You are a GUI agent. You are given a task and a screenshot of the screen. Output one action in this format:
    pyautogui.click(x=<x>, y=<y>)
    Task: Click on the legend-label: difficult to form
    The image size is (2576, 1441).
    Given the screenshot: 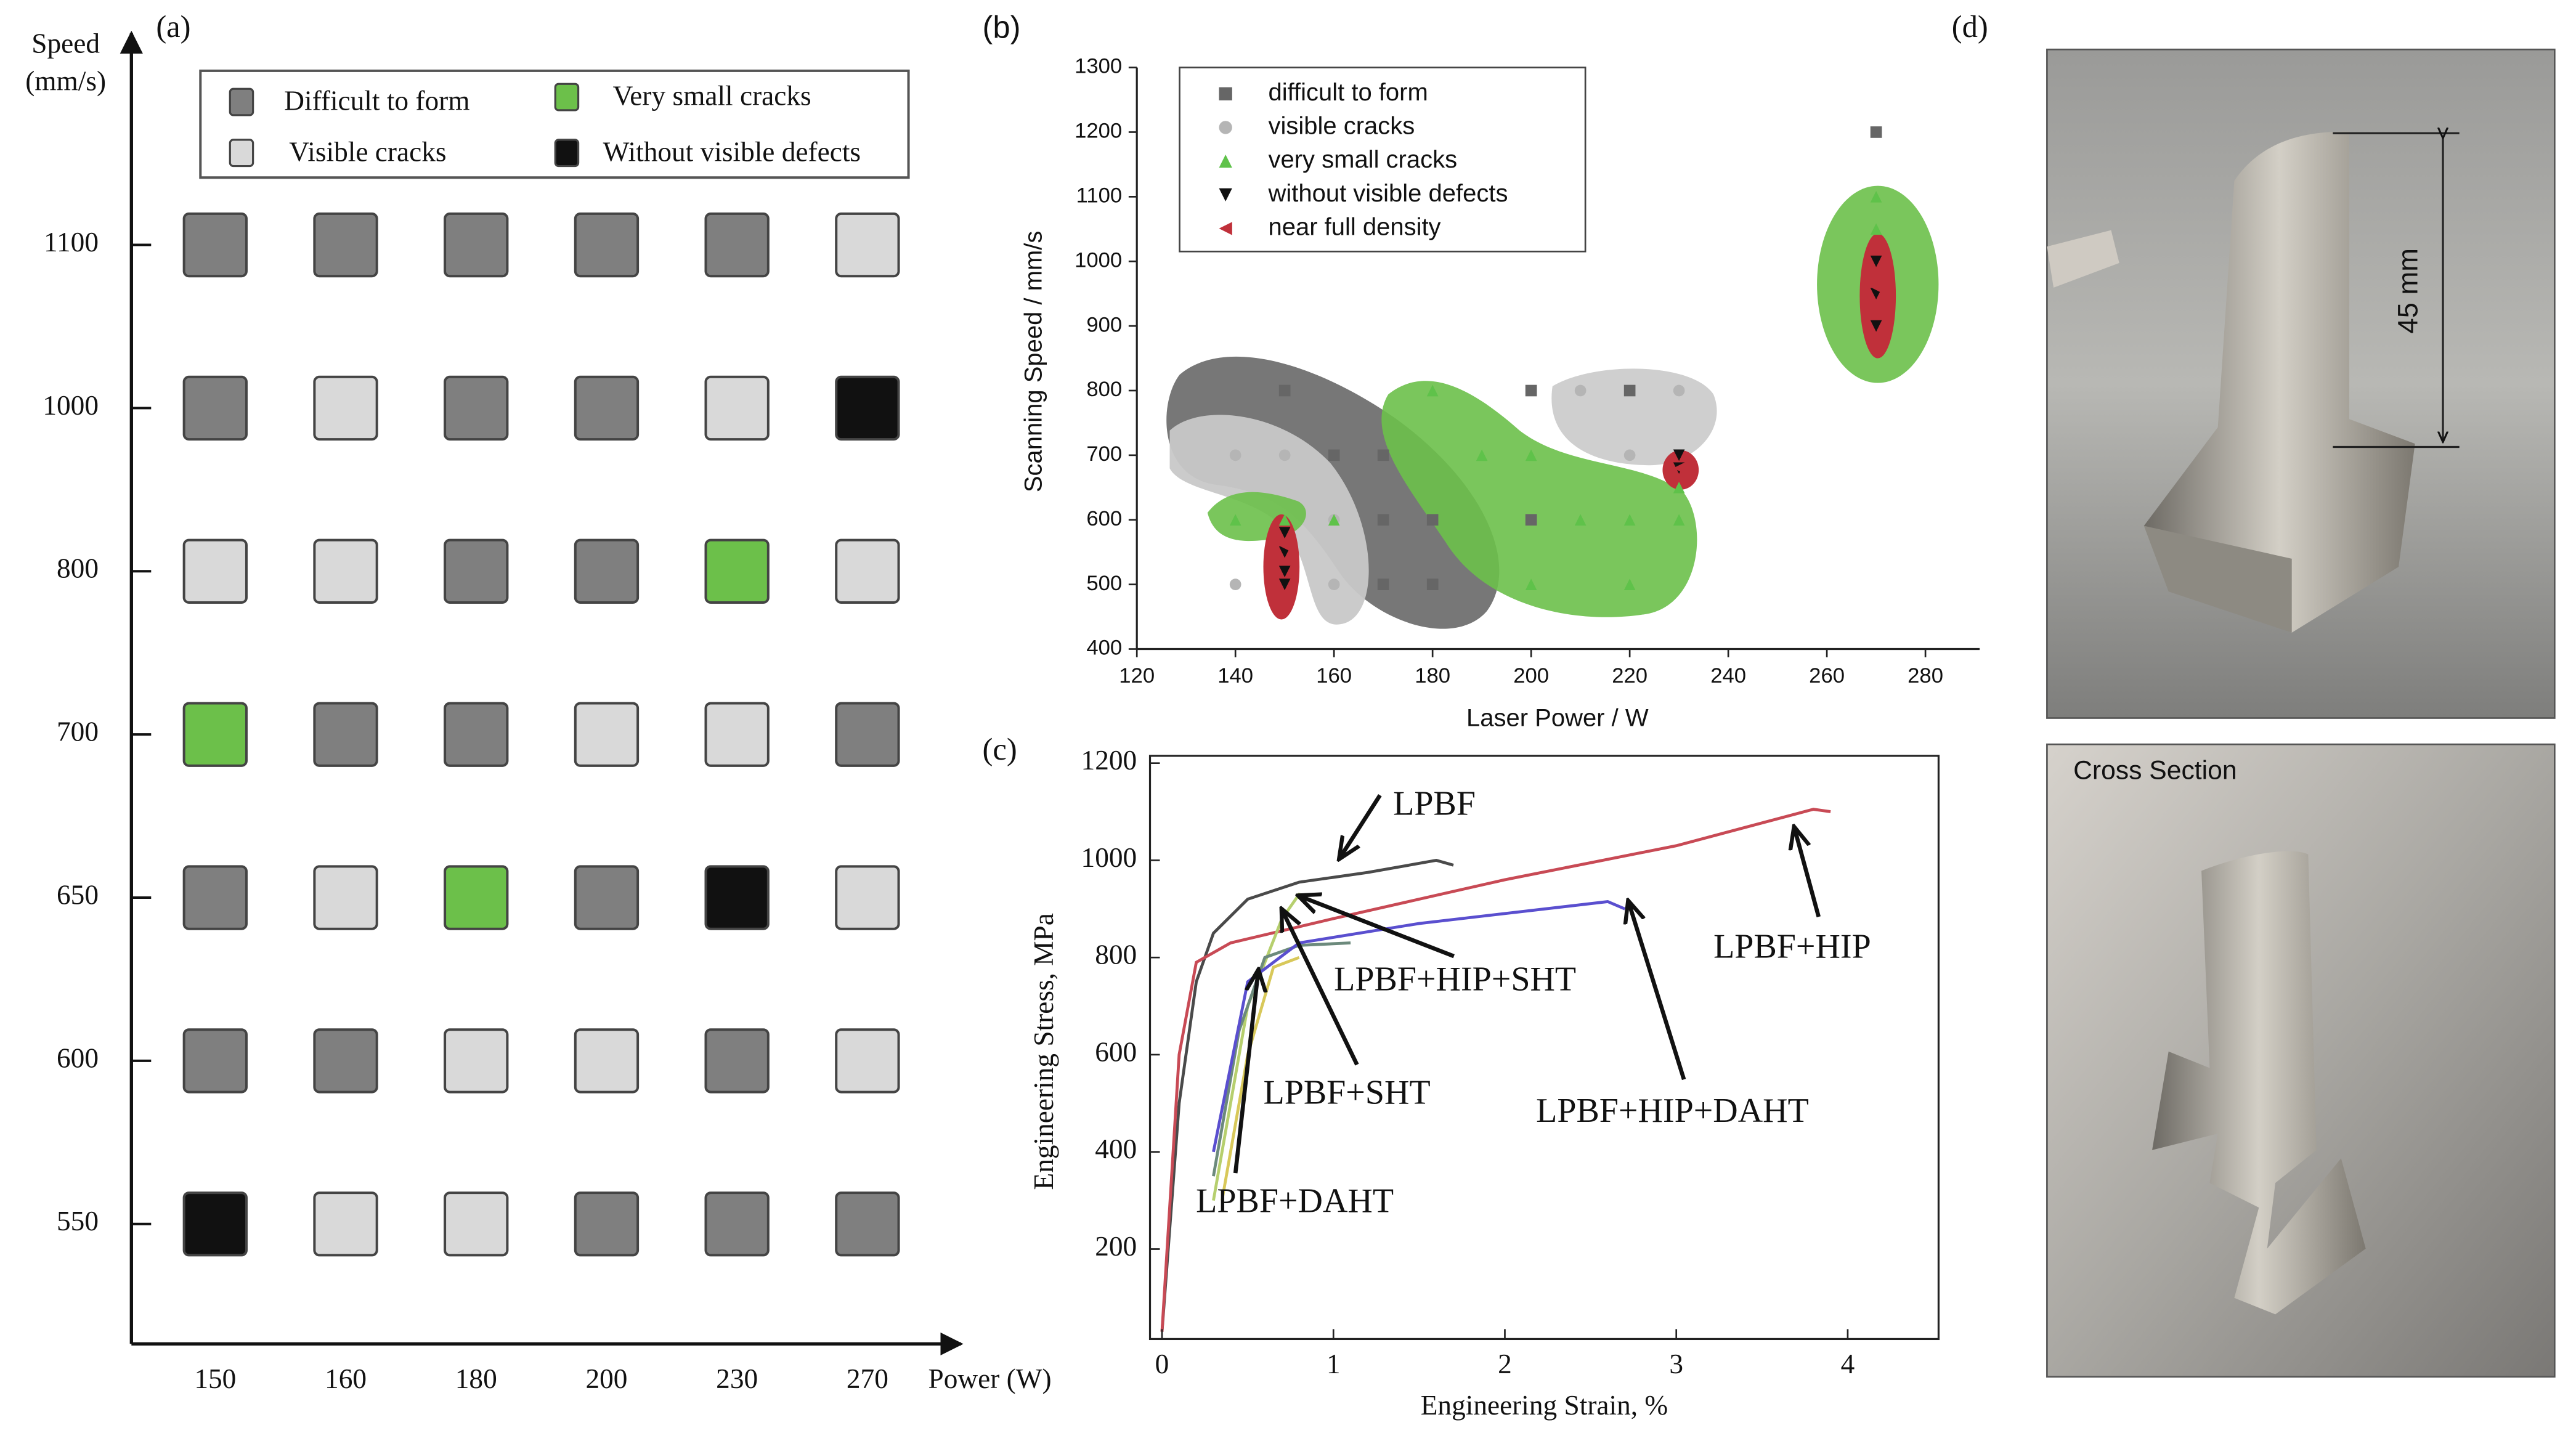 What is the action you would take?
    pyautogui.click(x=1348, y=92)
    